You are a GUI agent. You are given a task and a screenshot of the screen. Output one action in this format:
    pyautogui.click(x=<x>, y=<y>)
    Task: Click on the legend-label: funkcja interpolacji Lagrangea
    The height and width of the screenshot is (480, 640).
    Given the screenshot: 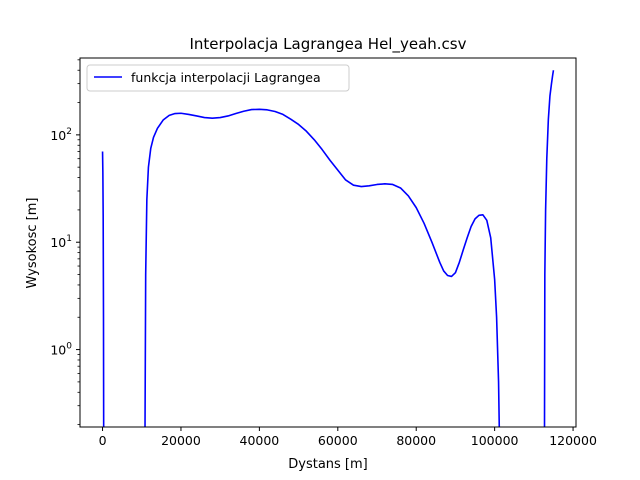 What is the action you would take?
    pyautogui.click(x=226, y=77)
    